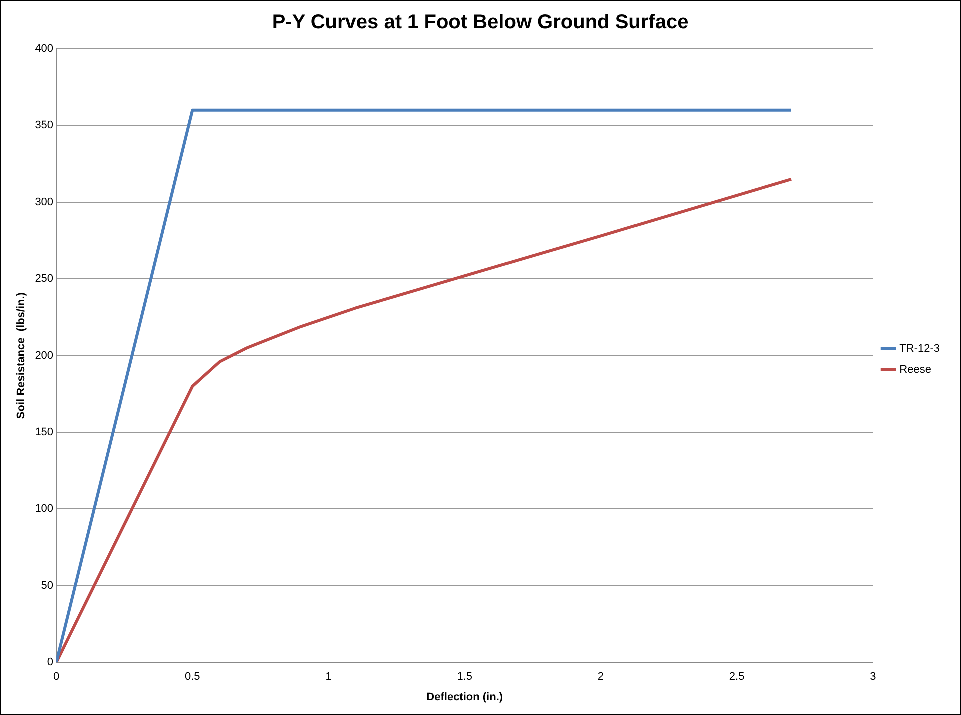 This screenshot has width=961, height=715. Describe the element at coordinates (329, 677) in the screenshot. I see `x-tick-label: 1` at that location.